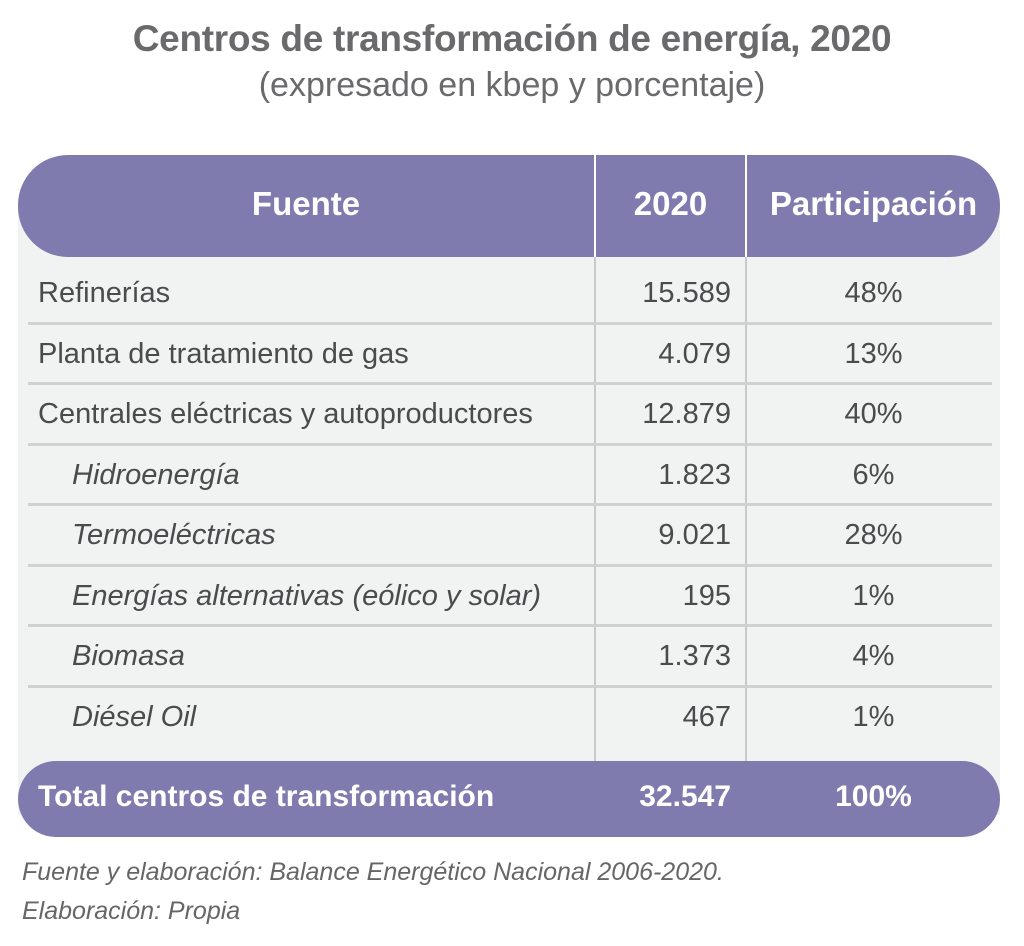 This screenshot has width=1024, height=946. I want to click on cell-fuente: Energías alternativas (eólico y solar), so click(307, 595).